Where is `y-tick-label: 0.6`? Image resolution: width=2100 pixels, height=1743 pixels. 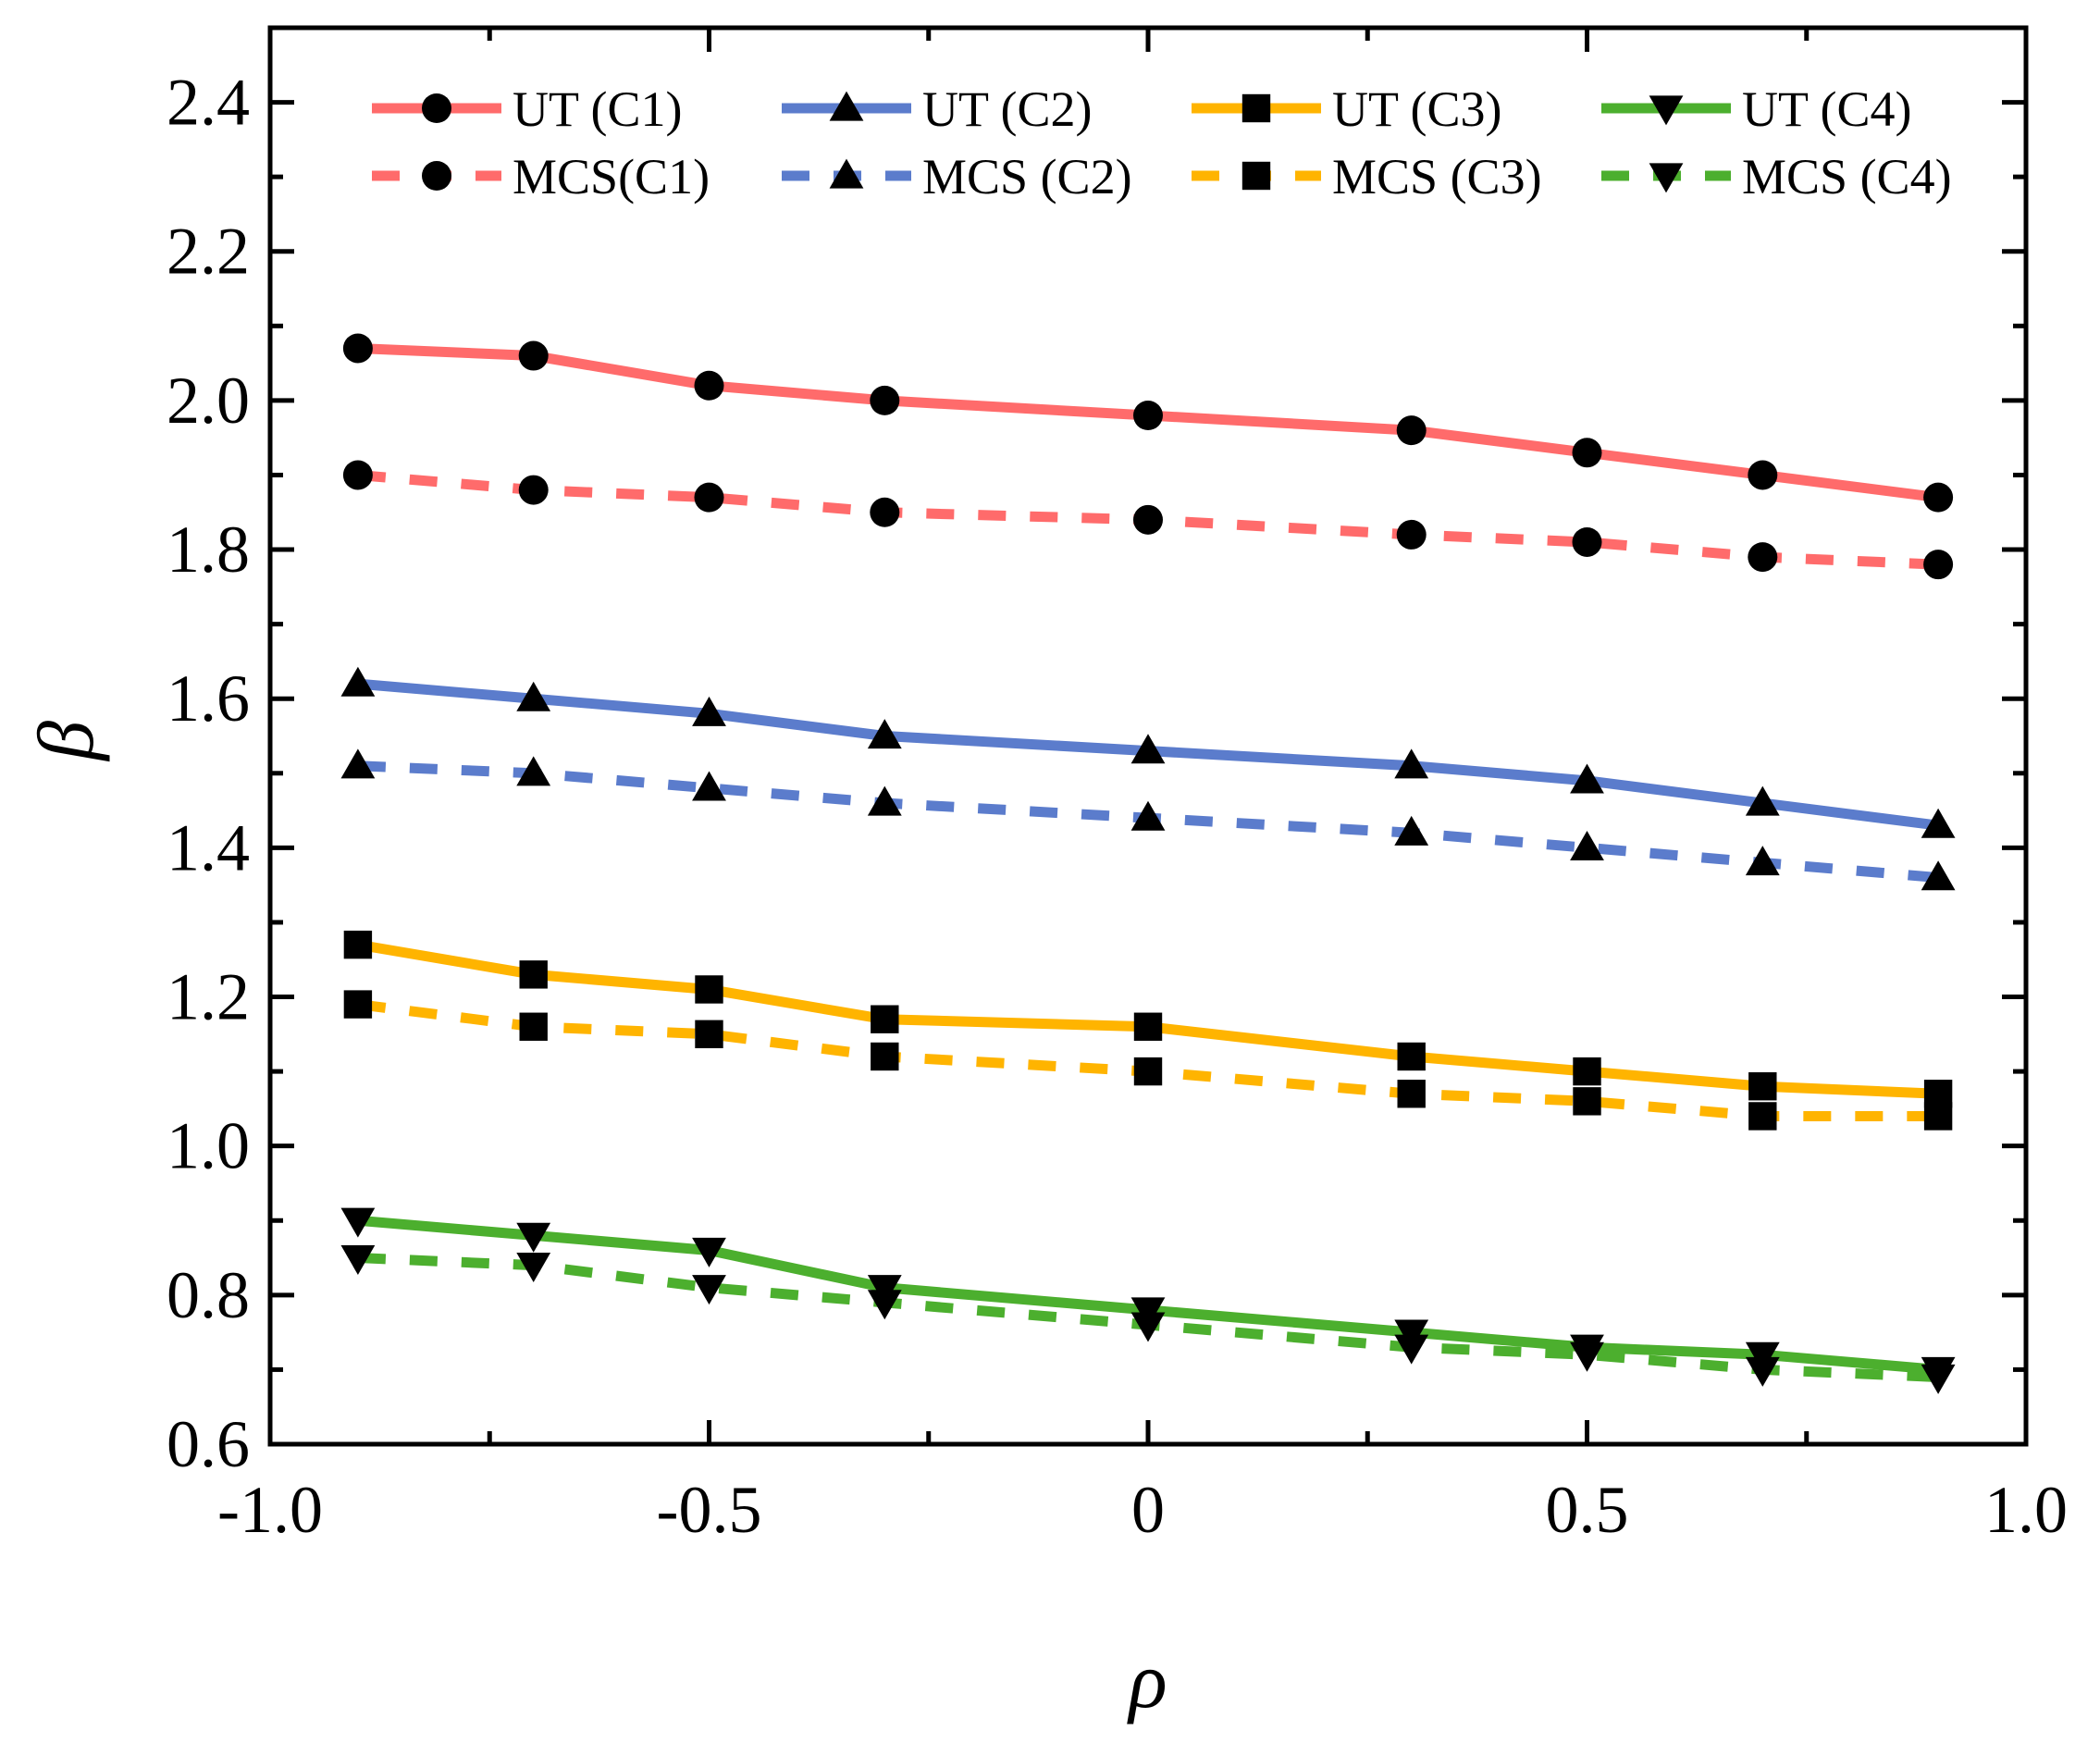 y-tick-label: 0.6 is located at coordinates (208, 1444).